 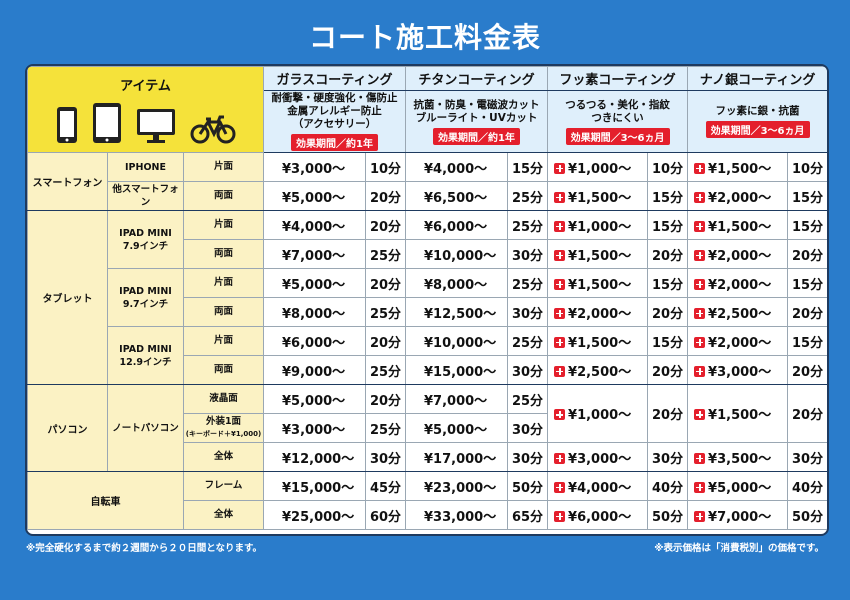 I want to click on coating-features-titanium: 抗菌・防臭・電磁波カット ブルーライト・UVカット 効果期間／約1年, so click(x=477, y=121).